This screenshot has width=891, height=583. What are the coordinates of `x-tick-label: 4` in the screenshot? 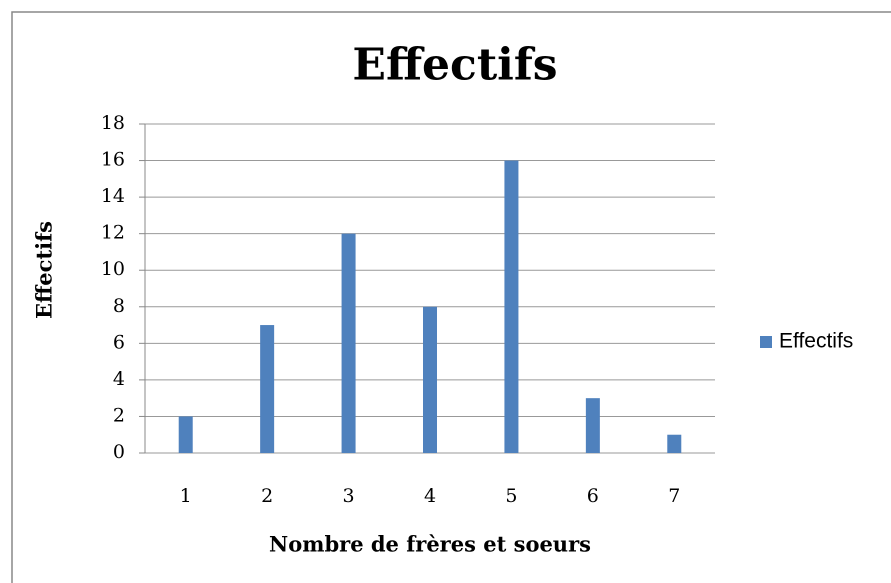 It's located at (430, 496).